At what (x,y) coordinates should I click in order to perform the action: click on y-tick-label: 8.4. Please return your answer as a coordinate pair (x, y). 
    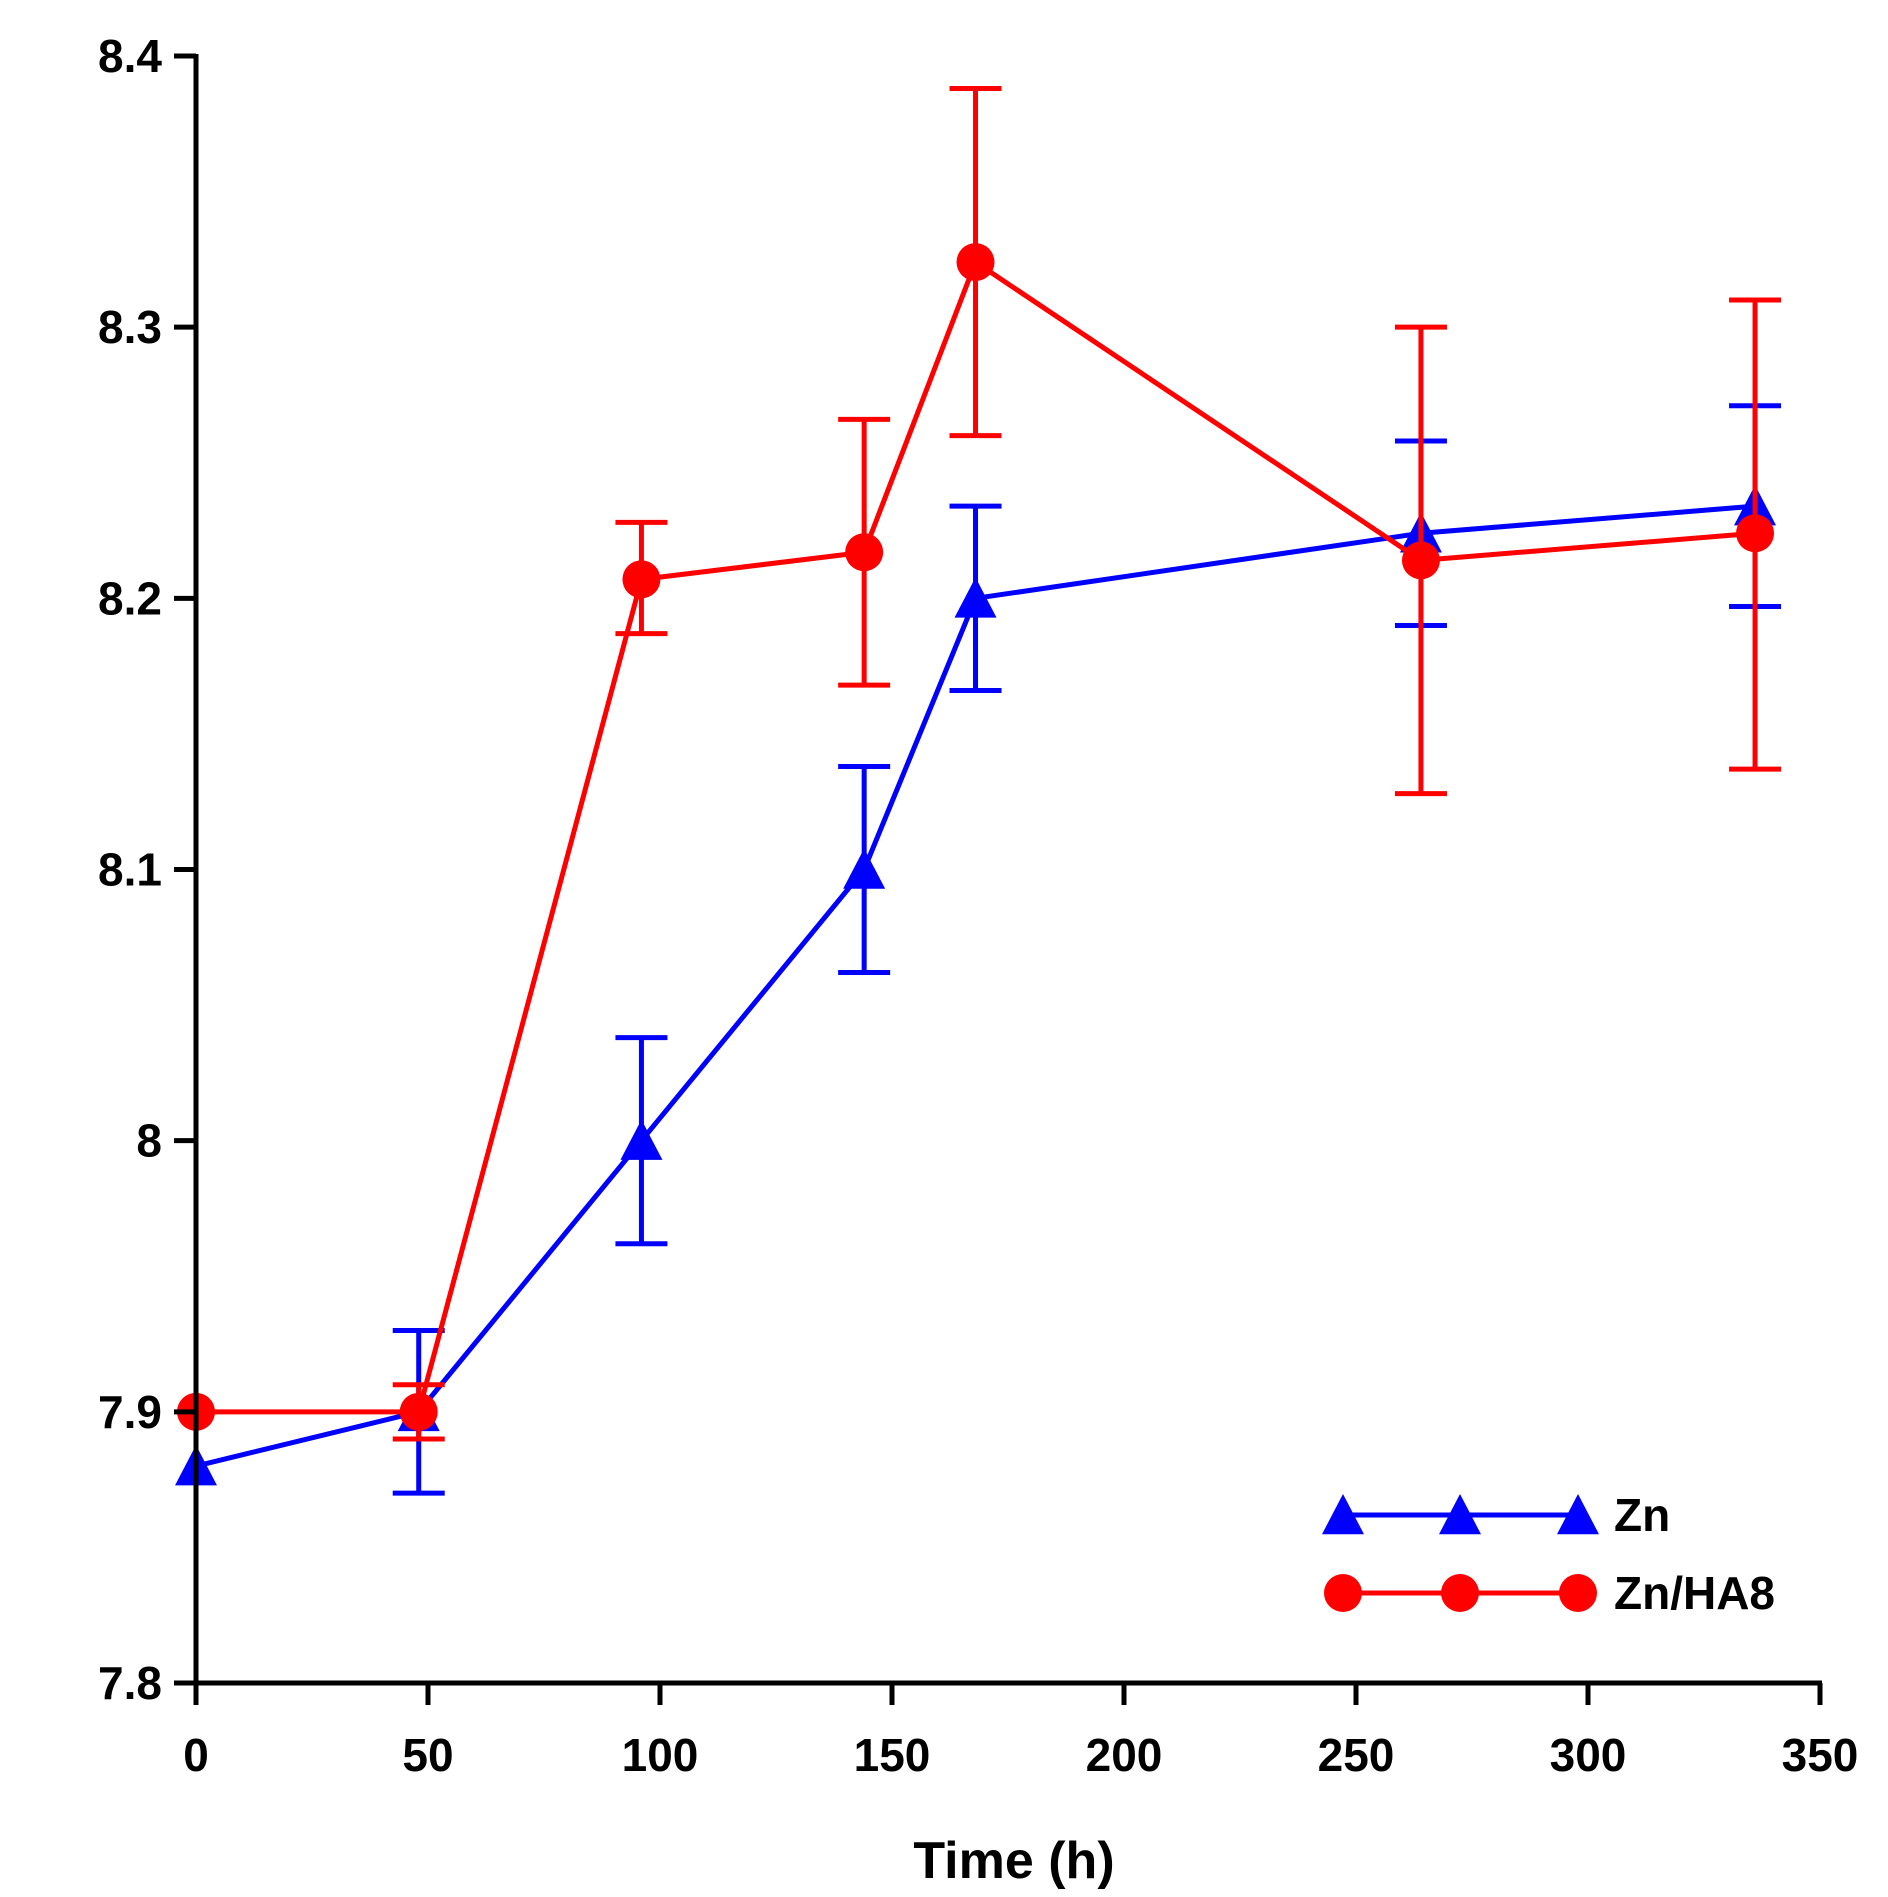
    Looking at the image, I should click on (130, 56).